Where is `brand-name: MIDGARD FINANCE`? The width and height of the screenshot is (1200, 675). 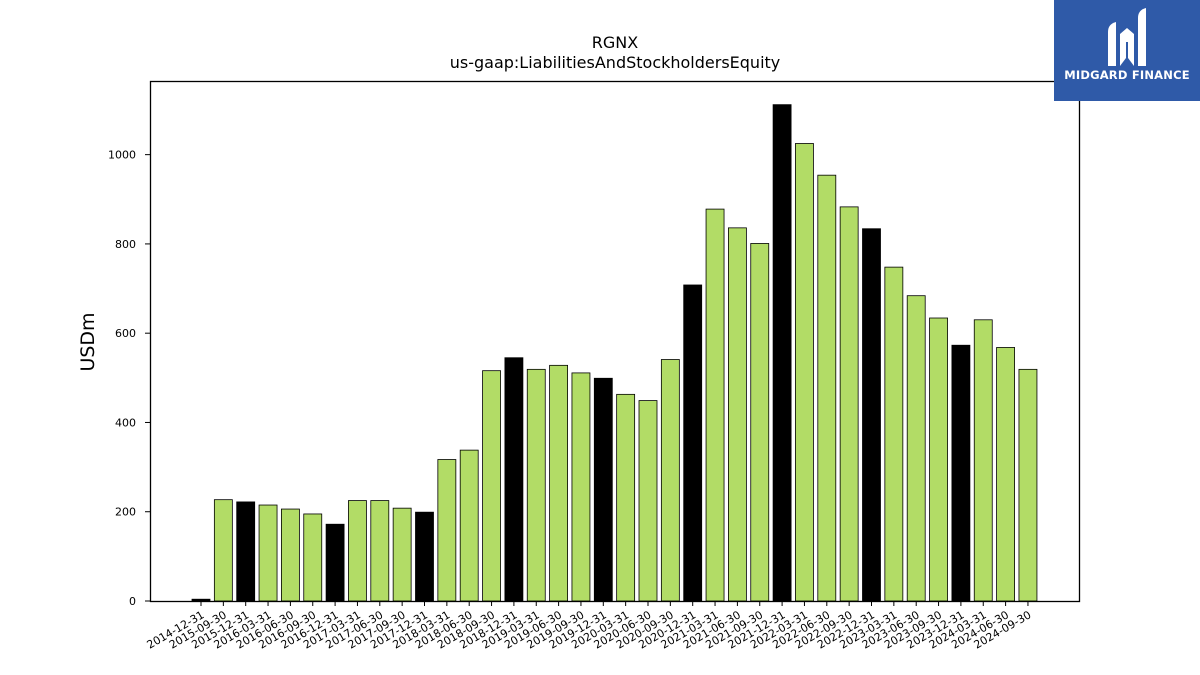 brand-name: MIDGARD FINANCE is located at coordinates (1127, 75).